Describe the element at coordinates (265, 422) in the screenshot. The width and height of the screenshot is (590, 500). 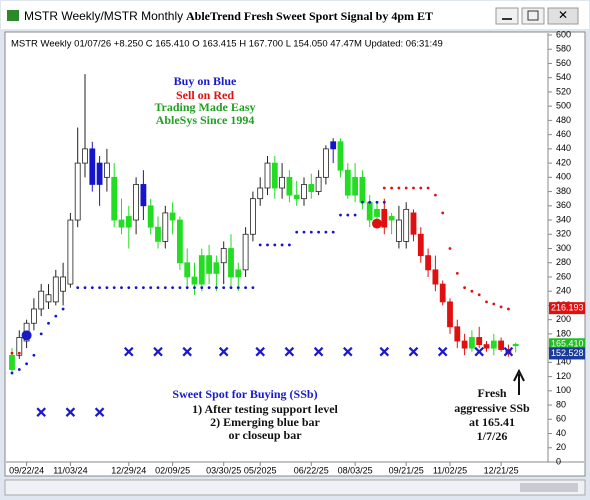
I see `annotation: 2) Emerging blue bar` at that location.